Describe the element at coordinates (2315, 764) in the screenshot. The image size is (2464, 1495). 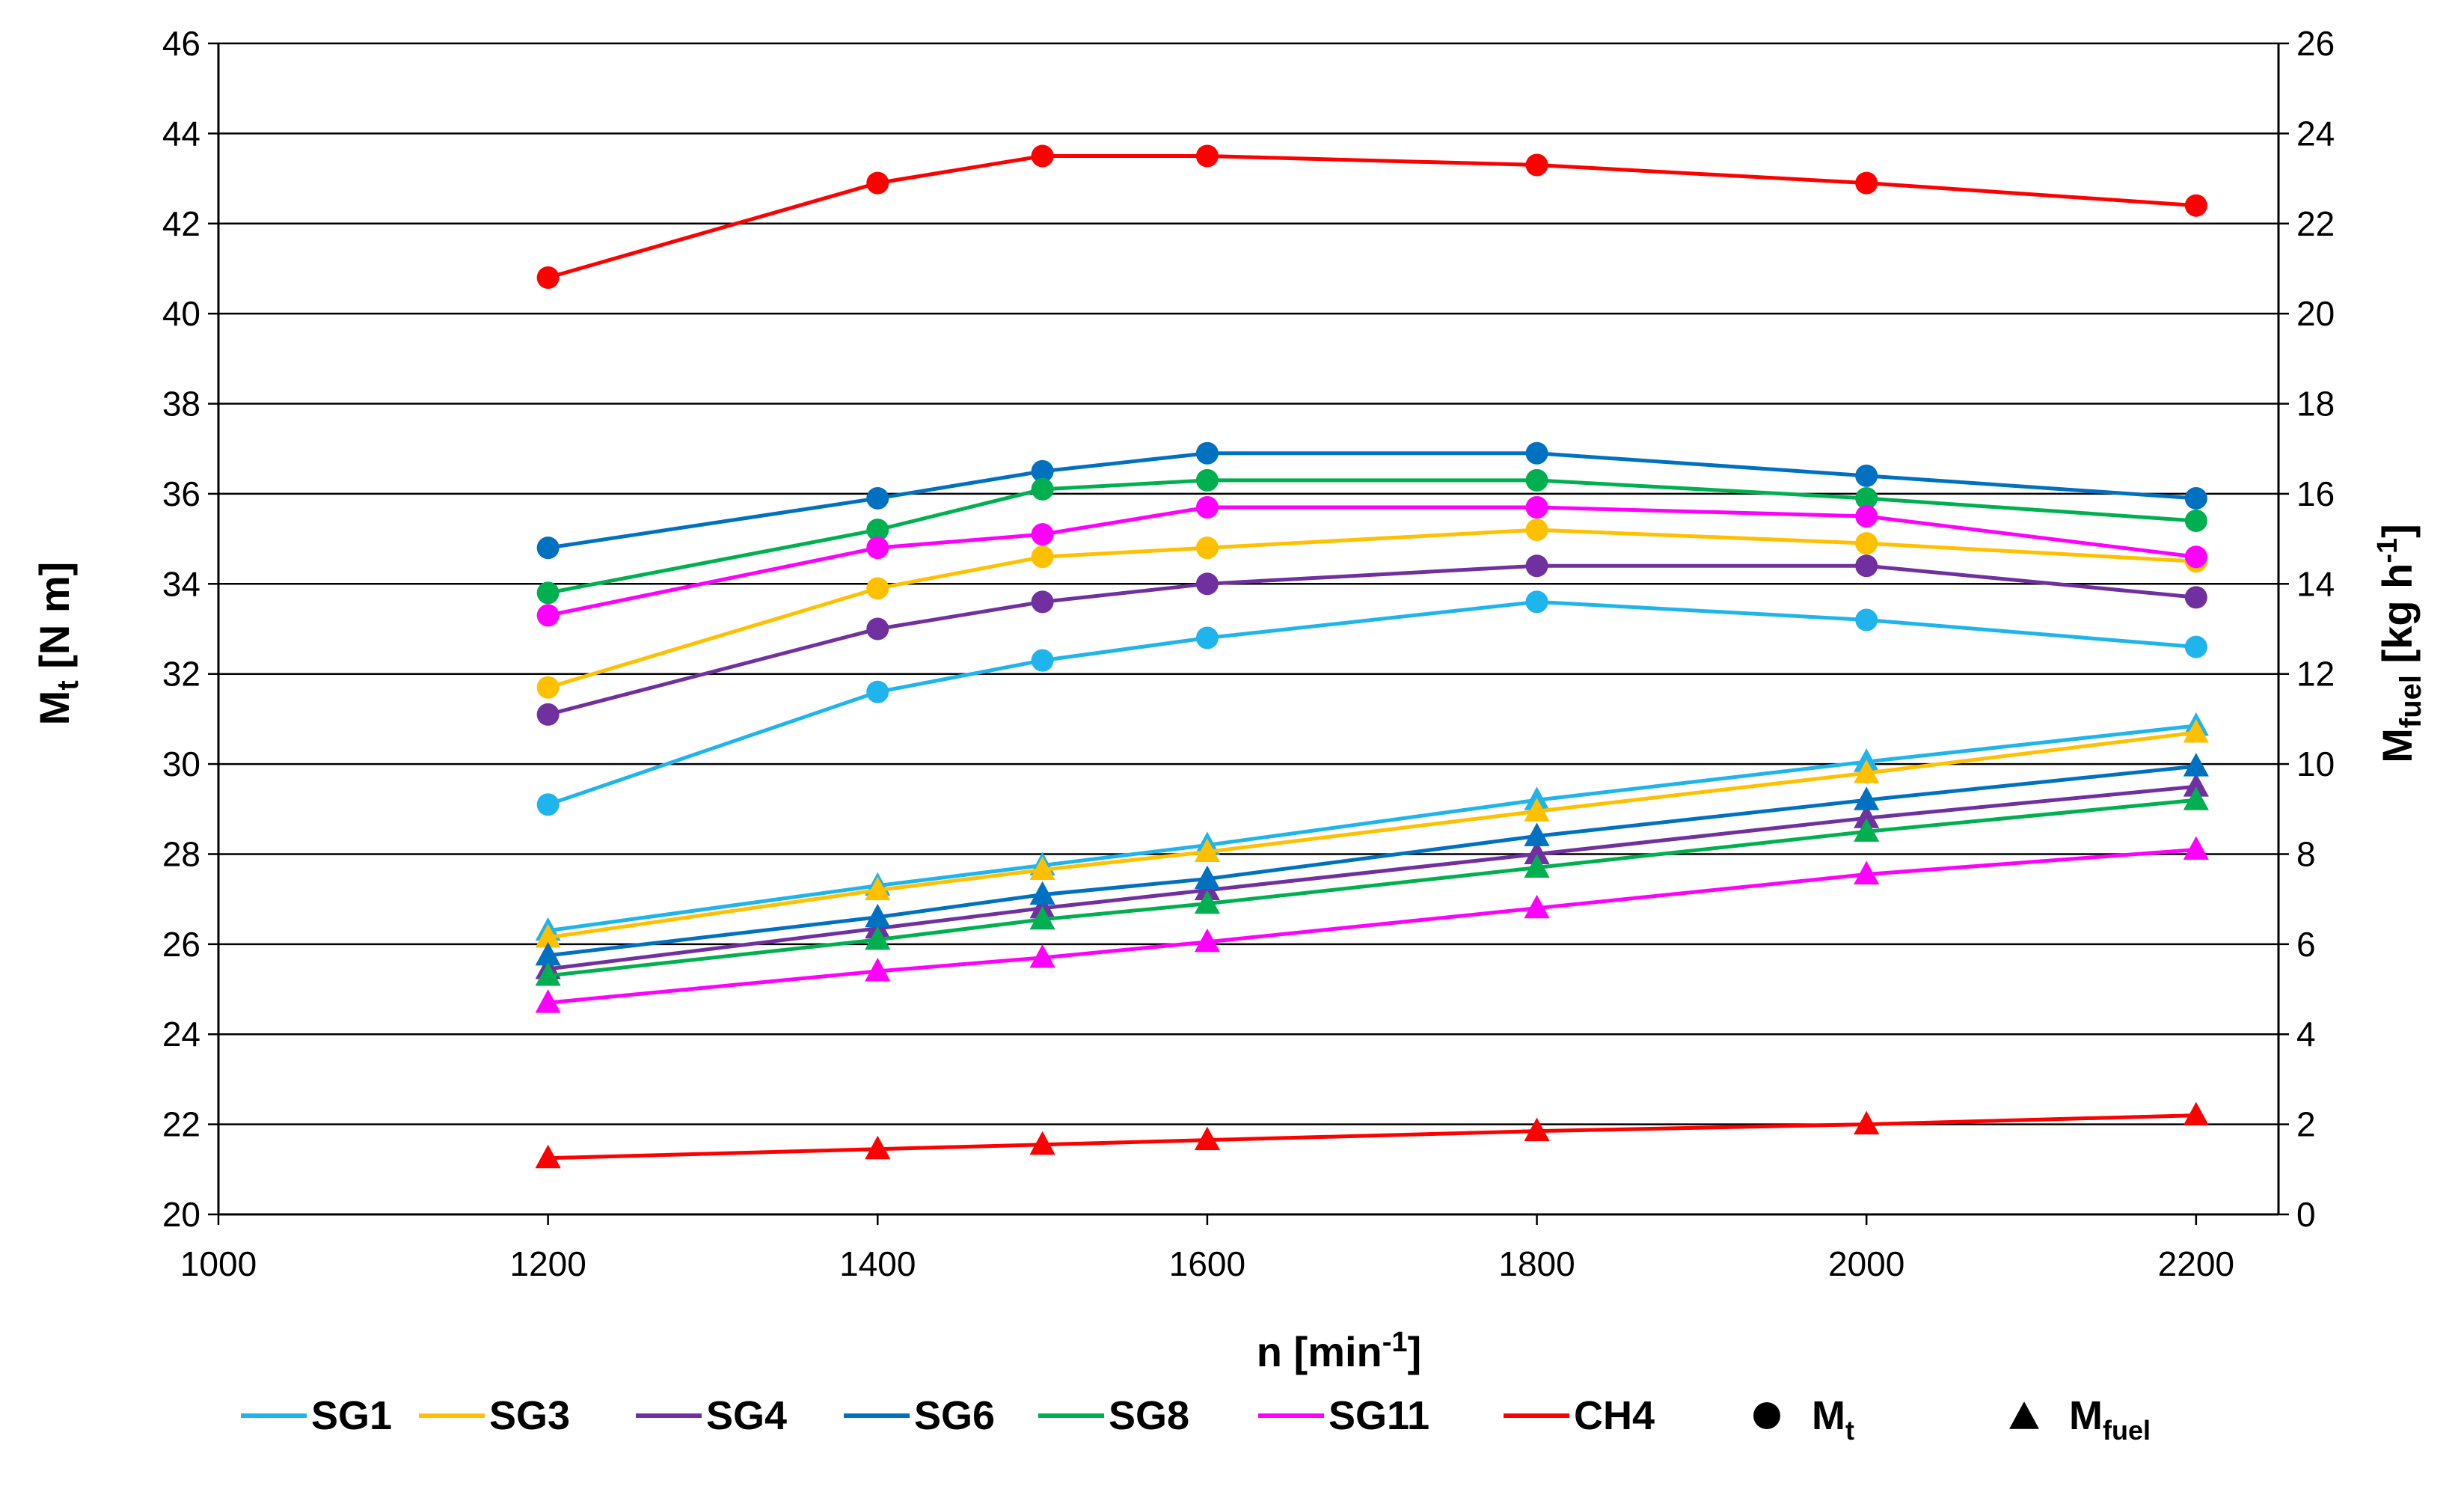
I see `y2-tick-label: 10` at that location.